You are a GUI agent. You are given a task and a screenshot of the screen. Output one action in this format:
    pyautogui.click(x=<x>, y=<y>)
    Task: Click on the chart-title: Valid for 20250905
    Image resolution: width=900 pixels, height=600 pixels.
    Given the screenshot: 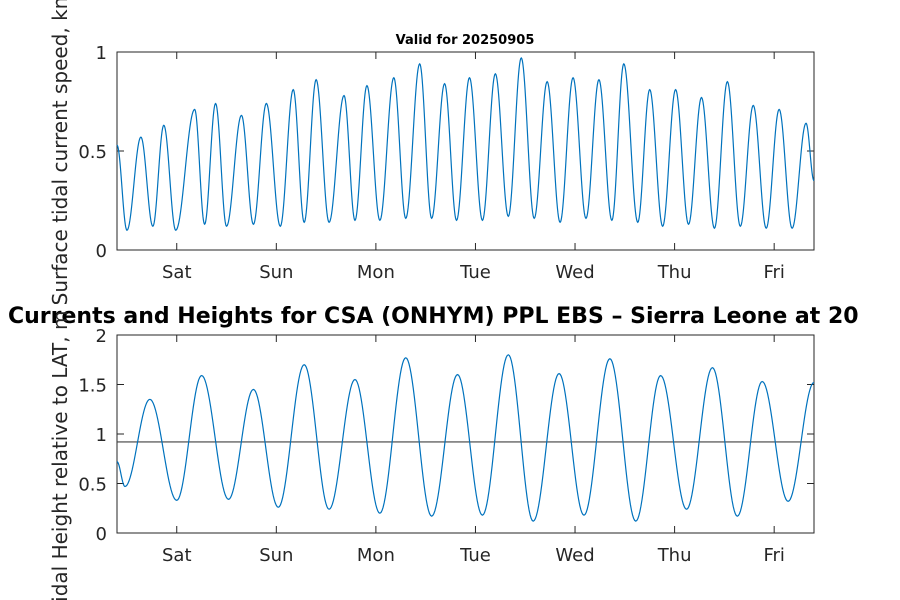 What is the action you would take?
    pyautogui.click(x=465, y=40)
    